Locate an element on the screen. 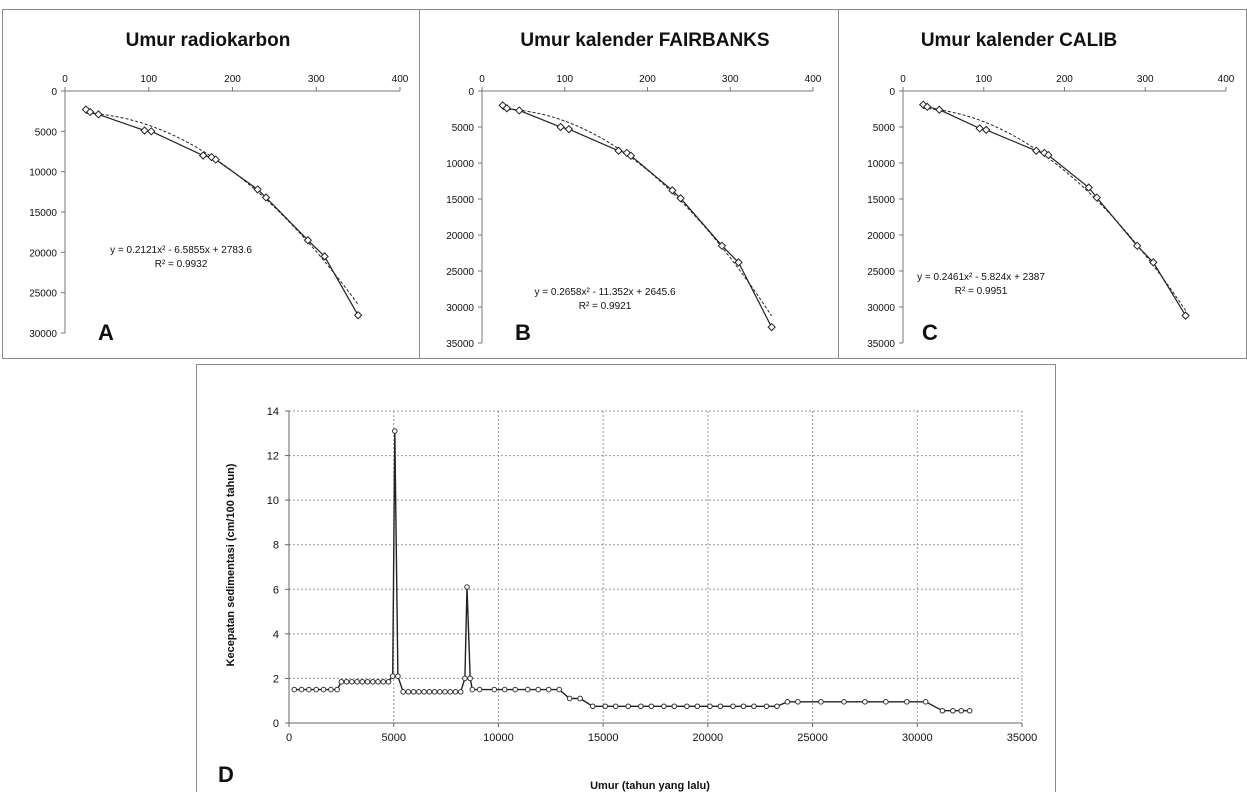 This screenshot has height=793, width=1247. chart-d-x-tick-label: 30000 is located at coordinates (917, 738).